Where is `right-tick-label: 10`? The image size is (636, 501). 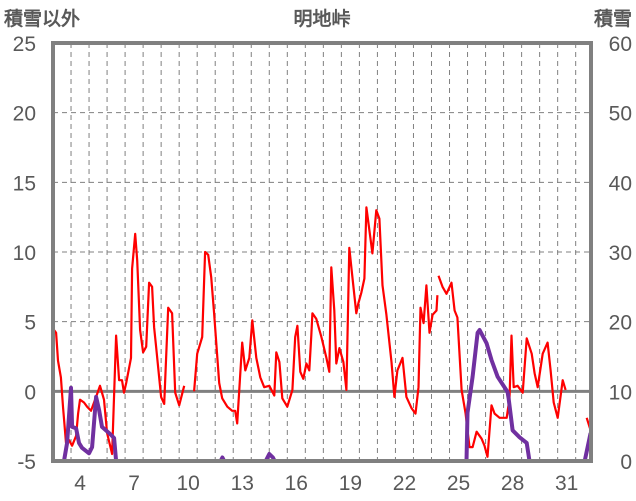 right-tick-label: 10 is located at coordinates (620, 392).